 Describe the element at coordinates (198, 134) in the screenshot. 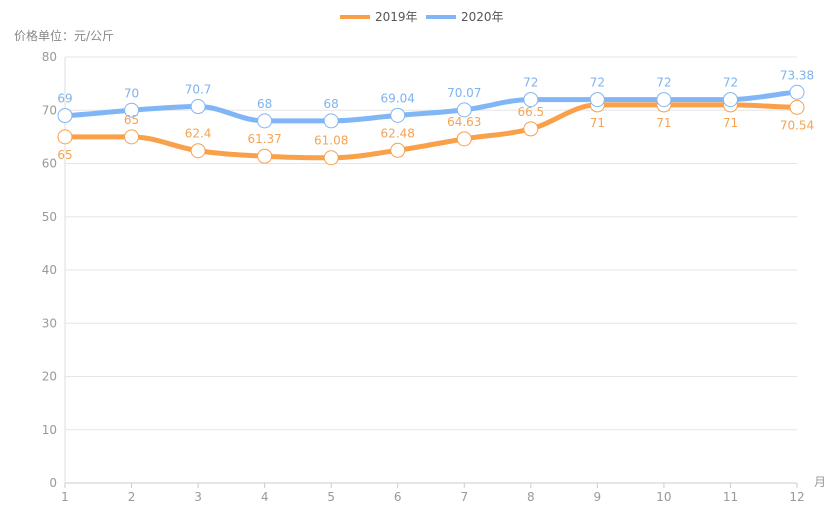

I see `data-label: 62.4` at that location.